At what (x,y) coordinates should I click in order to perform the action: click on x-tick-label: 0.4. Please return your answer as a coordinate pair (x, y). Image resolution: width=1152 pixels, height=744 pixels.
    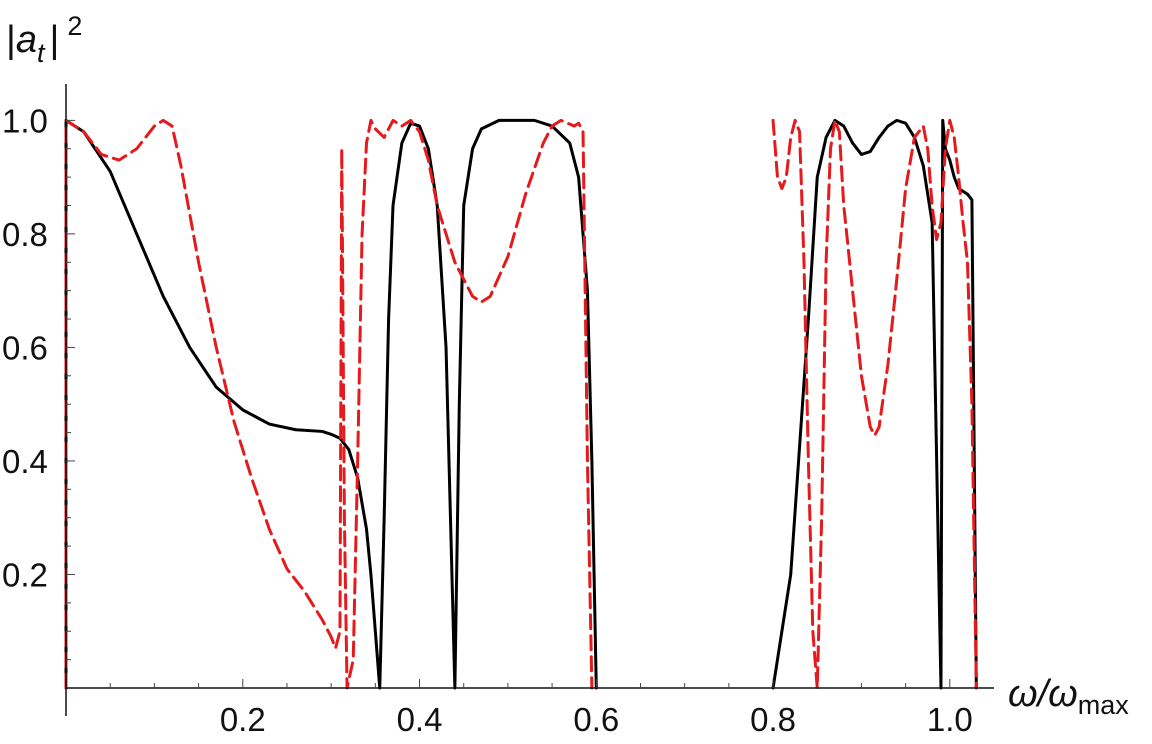
    Looking at the image, I should click on (420, 719).